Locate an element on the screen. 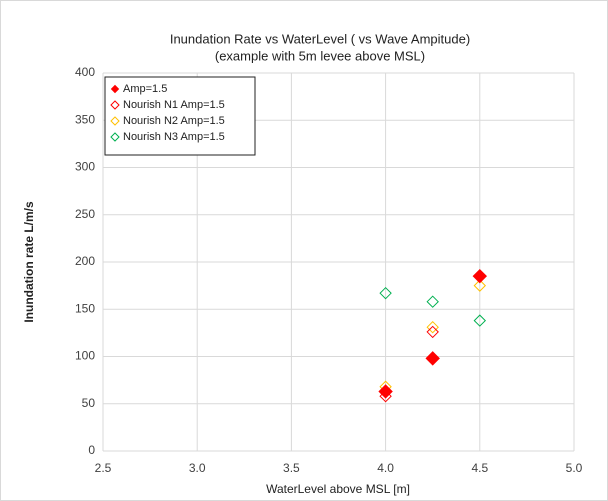 The image size is (608, 501). legend-box is located at coordinates (180, 116).